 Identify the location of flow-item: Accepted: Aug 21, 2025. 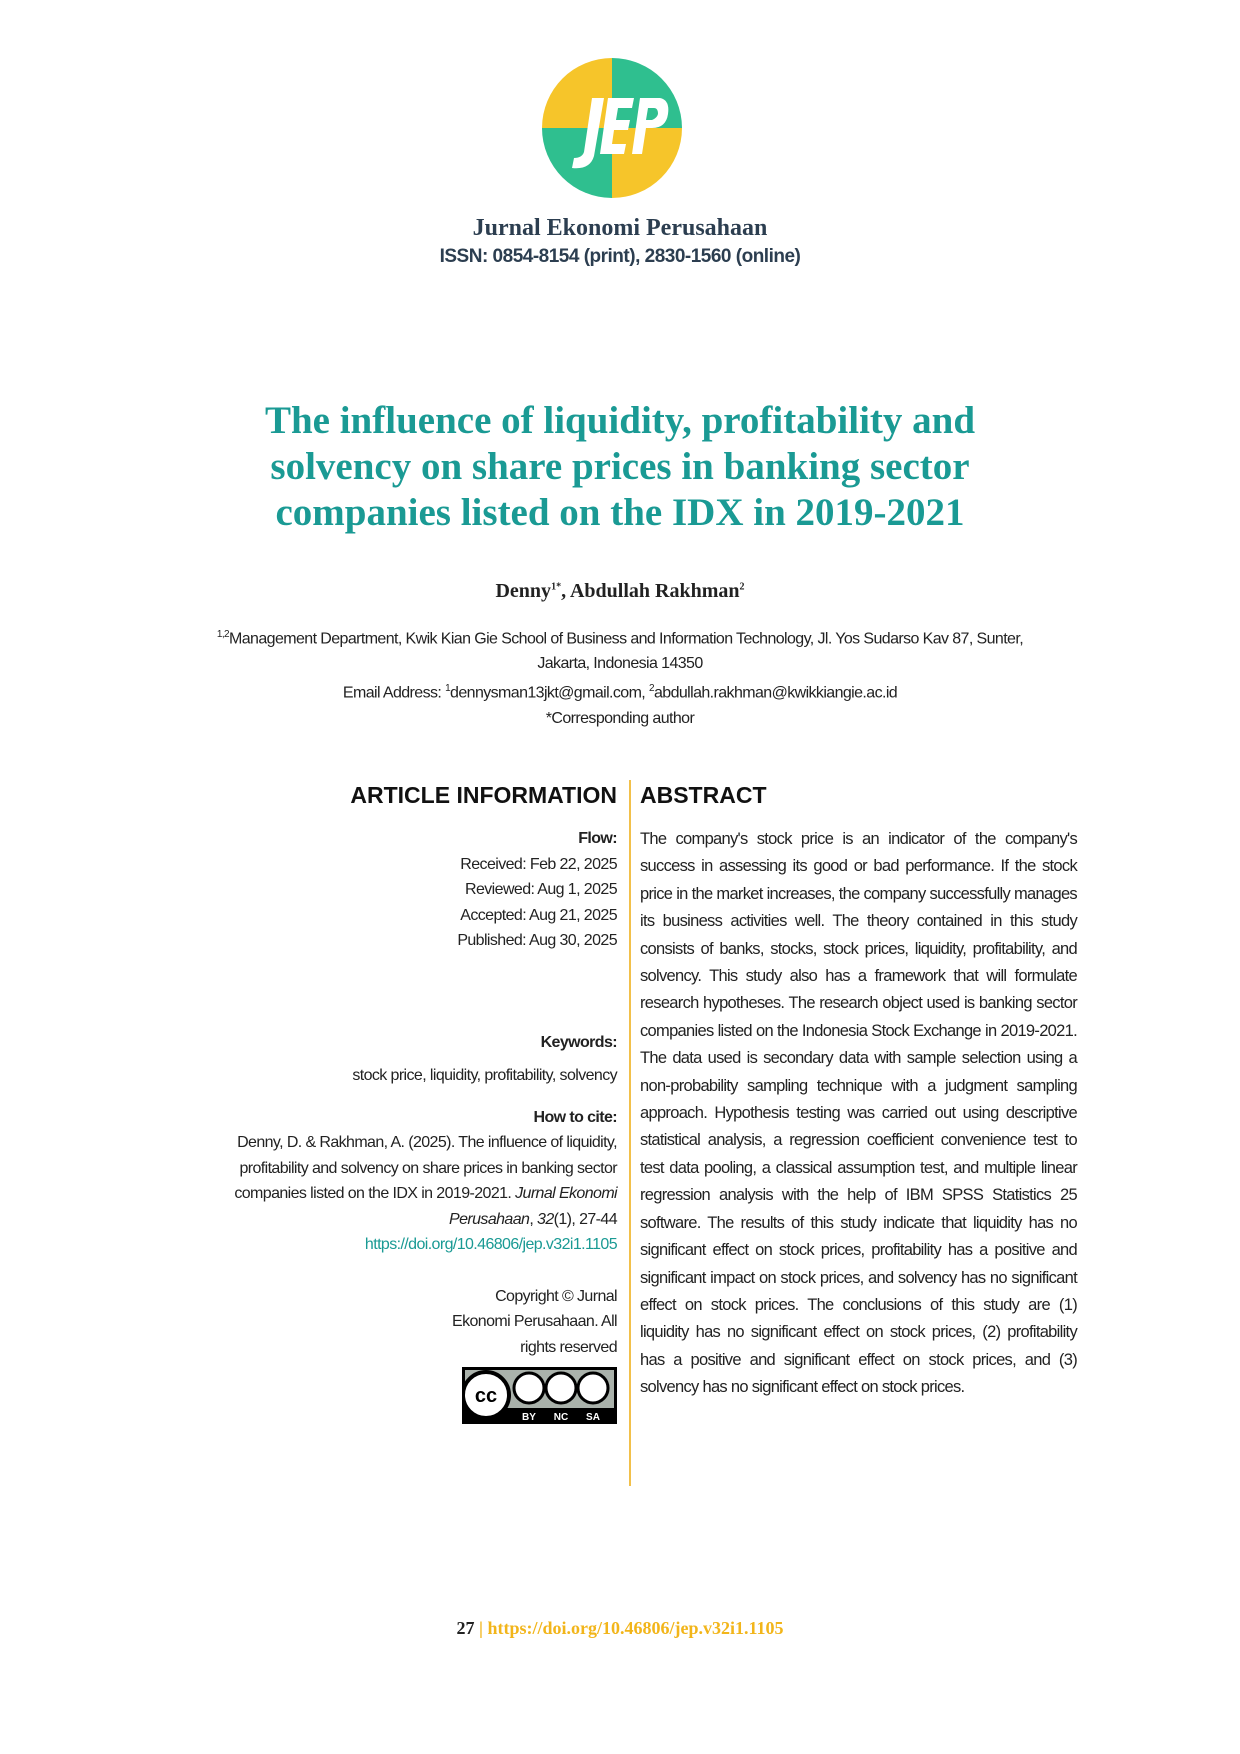
(538, 915).